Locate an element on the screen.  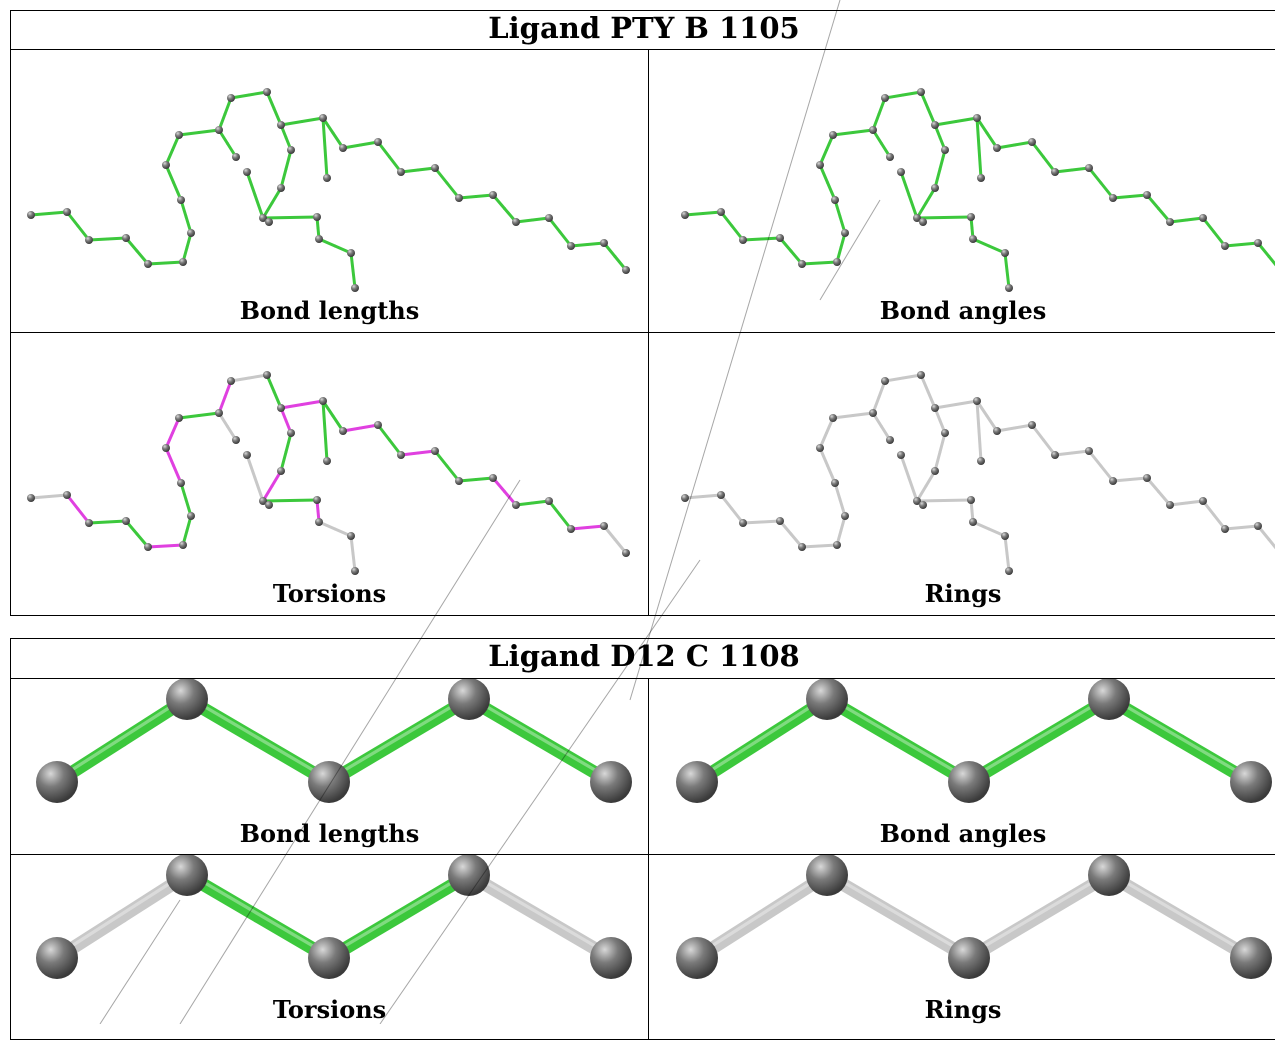
pty-panel-bond-lengths: Bond lengths is located at coordinates (329, 191).